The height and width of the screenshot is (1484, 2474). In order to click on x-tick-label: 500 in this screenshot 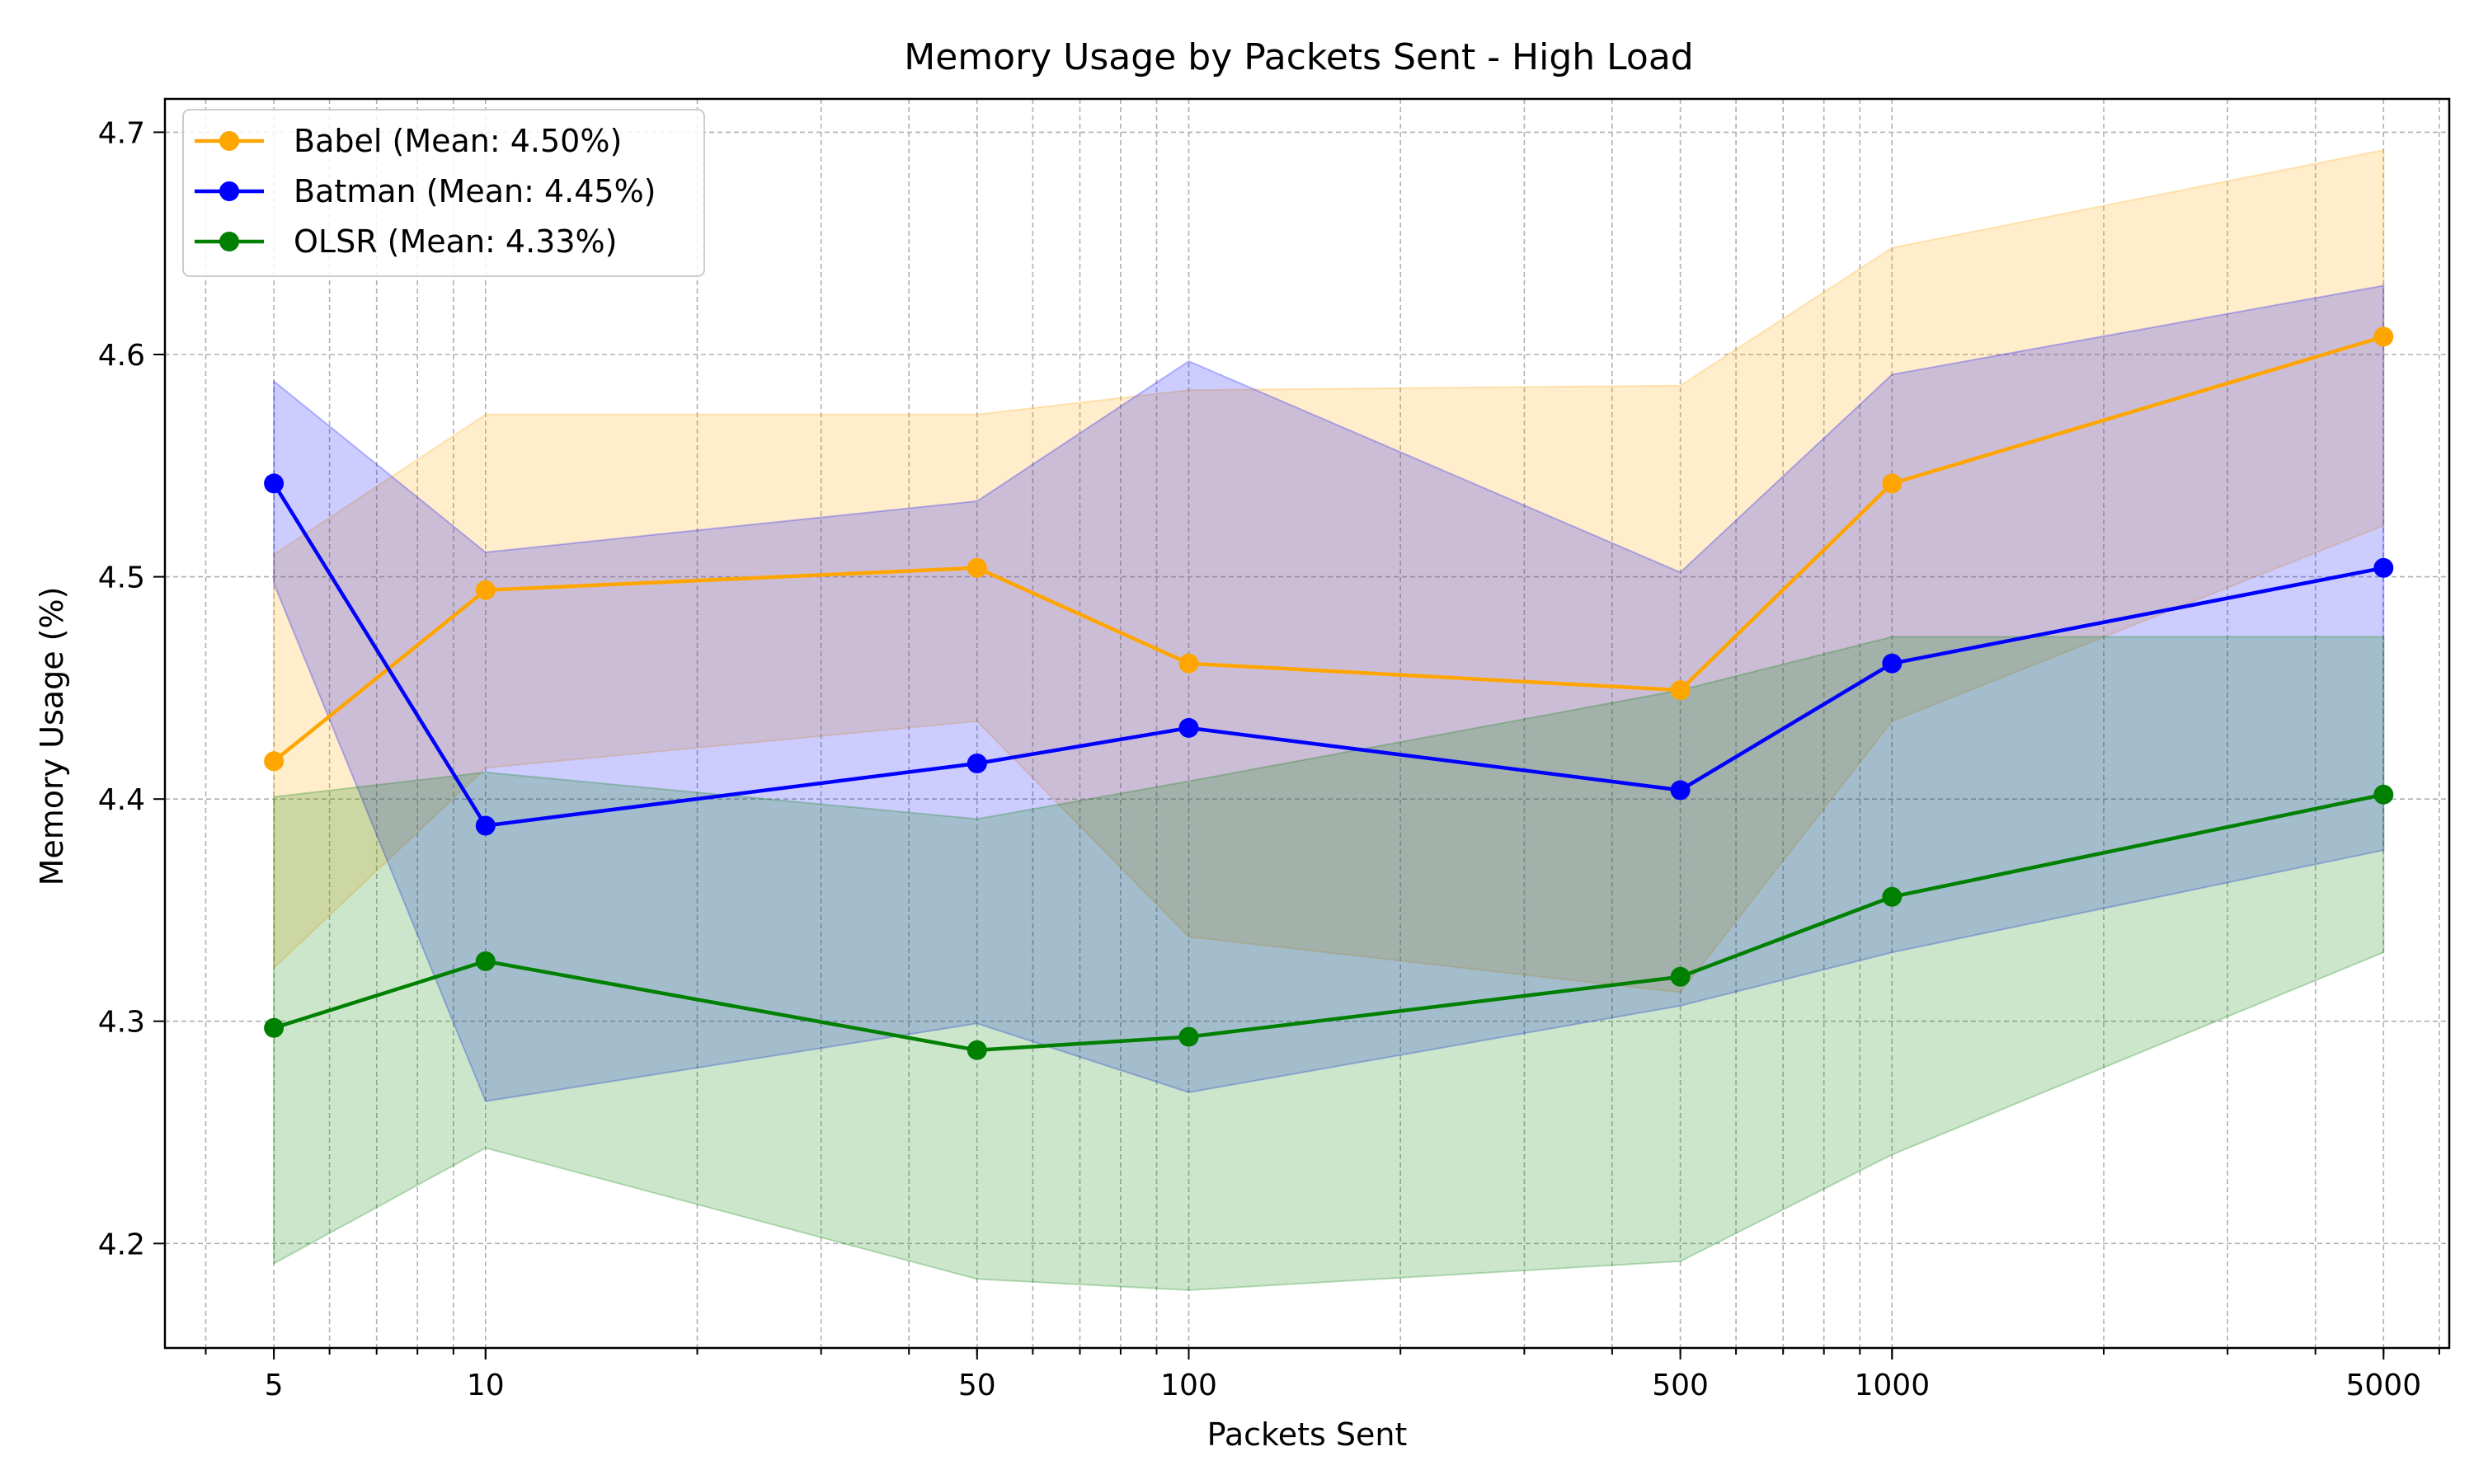, I will do `click(1680, 1385)`.